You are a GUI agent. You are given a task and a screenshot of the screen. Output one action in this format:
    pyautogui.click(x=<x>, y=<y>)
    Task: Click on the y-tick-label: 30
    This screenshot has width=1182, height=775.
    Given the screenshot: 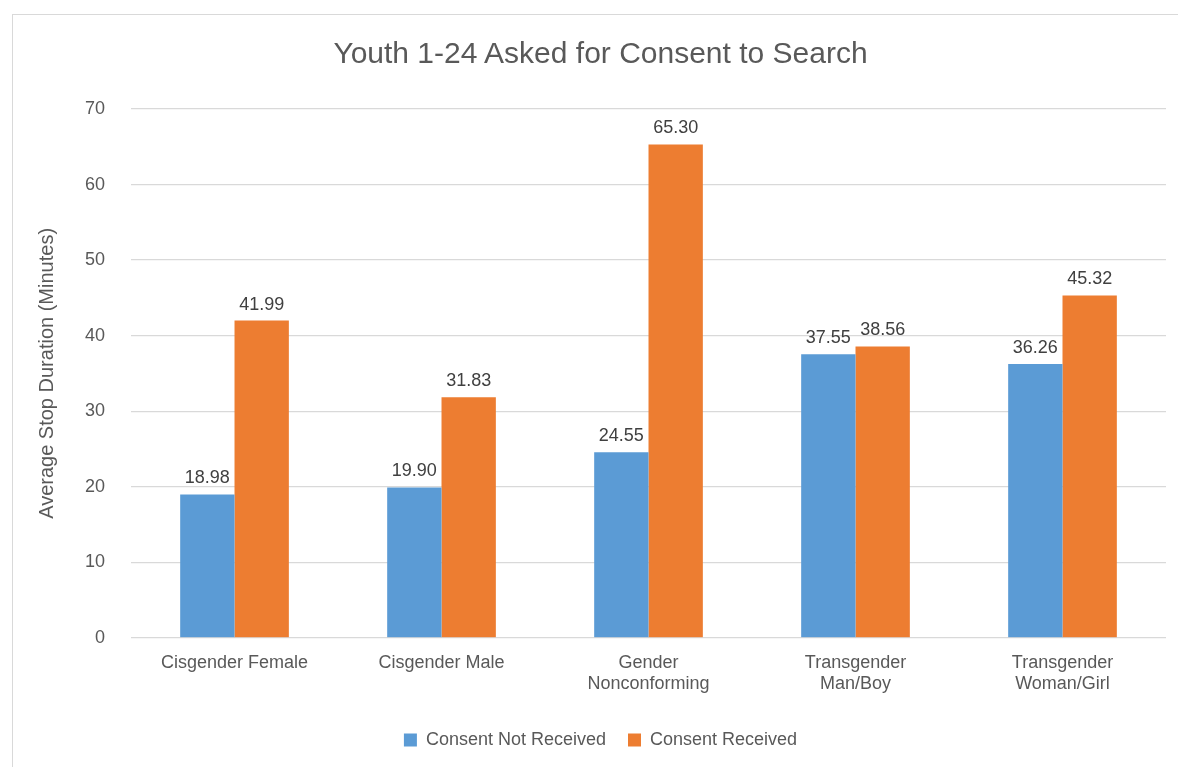 What is the action you would take?
    pyautogui.click(x=95, y=410)
    